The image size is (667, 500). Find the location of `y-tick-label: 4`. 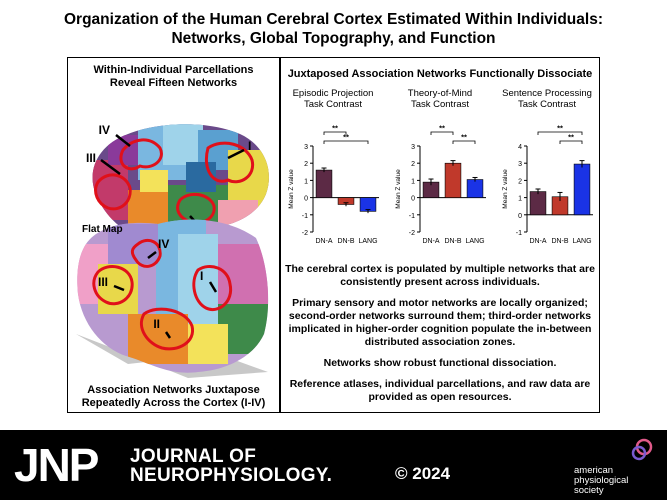

y-tick-label: 4 is located at coordinates (520, 147).